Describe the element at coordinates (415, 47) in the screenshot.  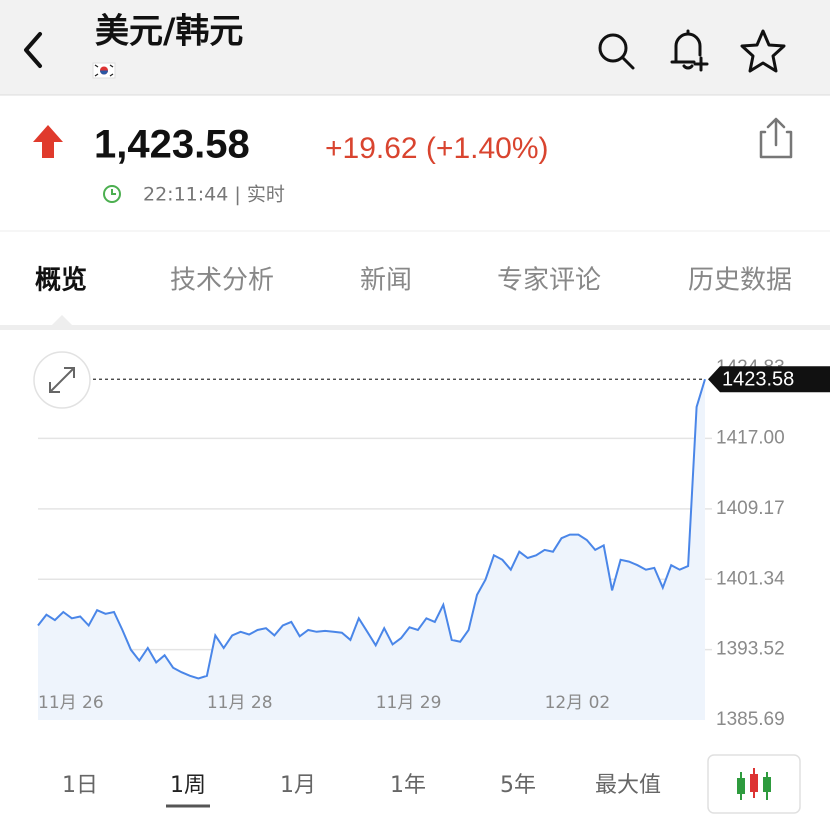
I see `header-bar` at that location.